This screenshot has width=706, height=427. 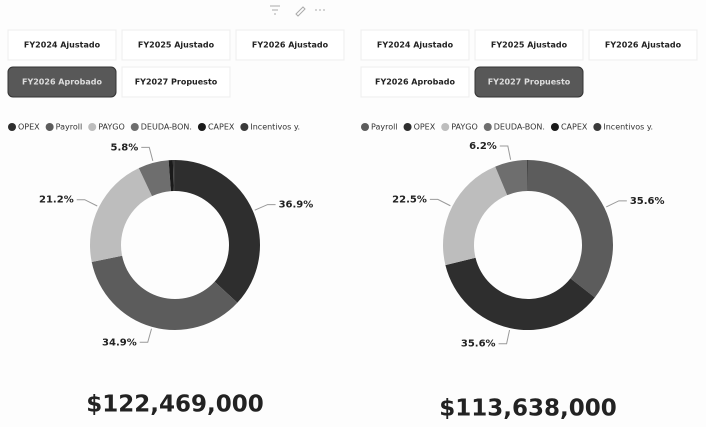 What do you see at coordinates (528, 409) in the screenshot?
I see `total-amount: $113,638,000` at bounding box center [528, 409].